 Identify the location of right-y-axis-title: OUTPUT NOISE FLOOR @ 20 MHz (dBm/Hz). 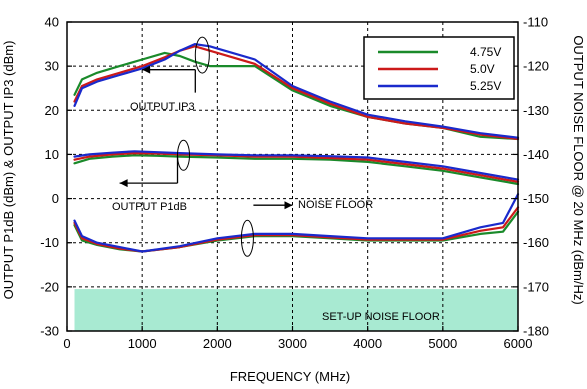
(578, 169).